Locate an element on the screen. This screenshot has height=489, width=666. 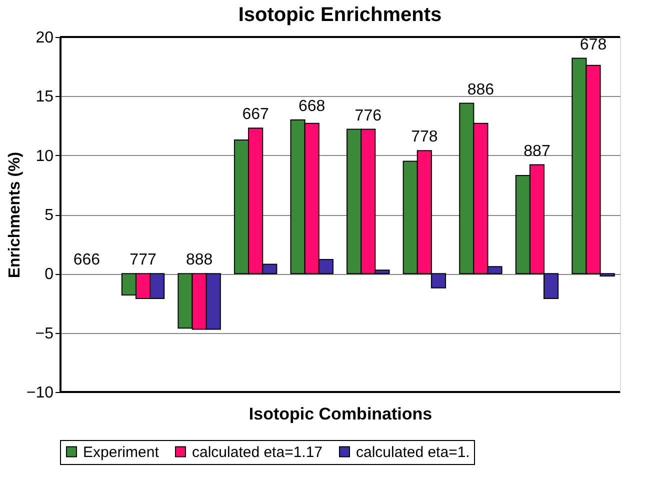
x-tick-label: 667 is located at coordinates (256, 115).